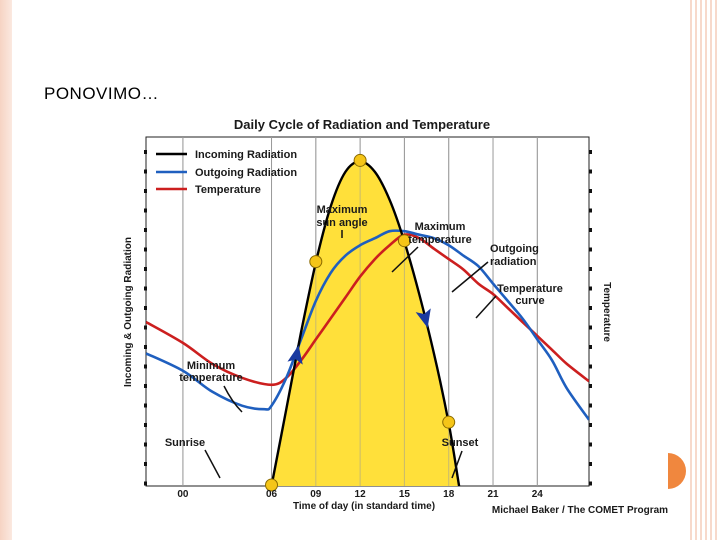  What do you see at coordinates (405, 259) in the screenshot?
I see `annotation-max-temp-pointer` at bounding box center [405, 259].